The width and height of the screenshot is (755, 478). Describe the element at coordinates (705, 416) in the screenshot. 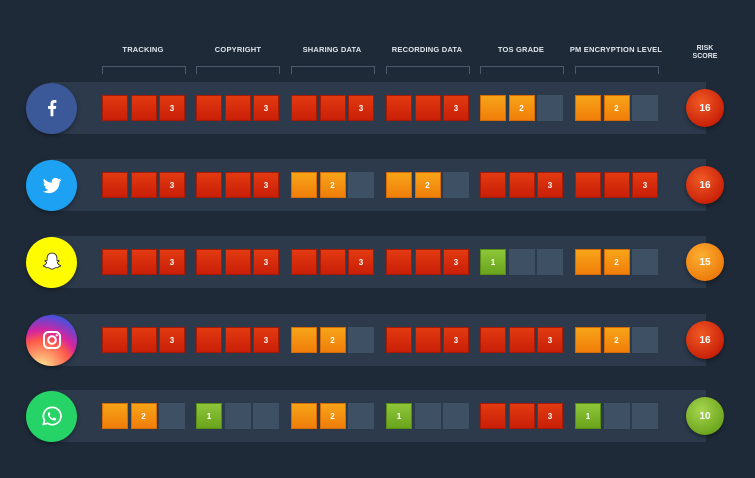

I see `risk-score-value: 10` at that location.